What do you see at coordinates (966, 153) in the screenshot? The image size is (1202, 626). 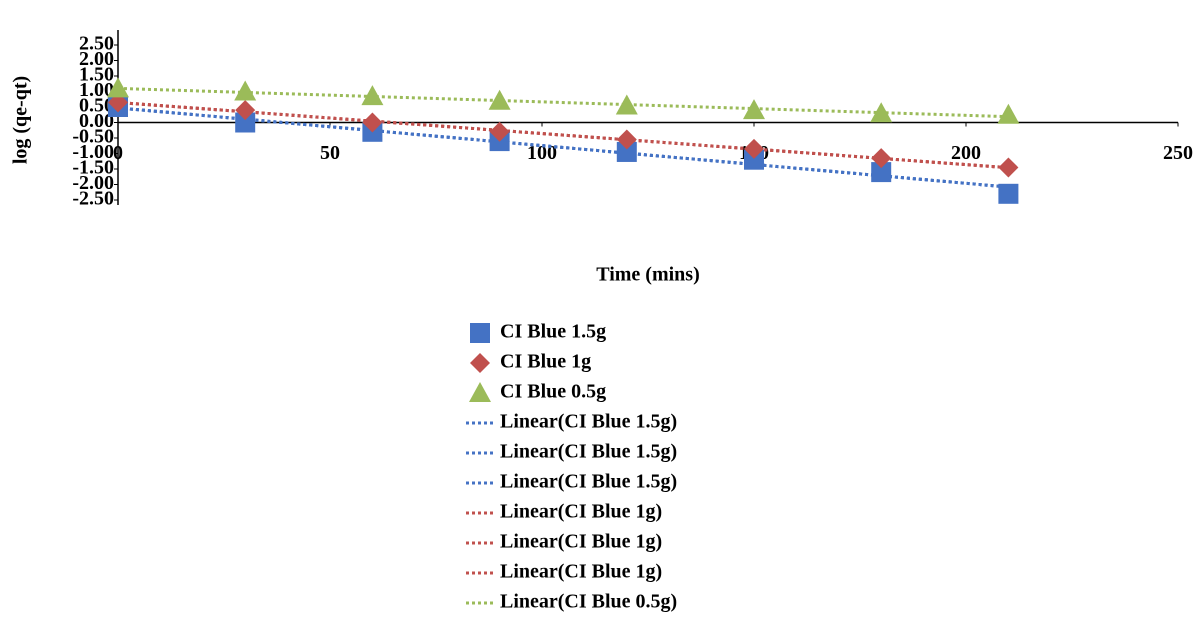 I see `x-tick-label: 200` at bounding box center [966, 153].